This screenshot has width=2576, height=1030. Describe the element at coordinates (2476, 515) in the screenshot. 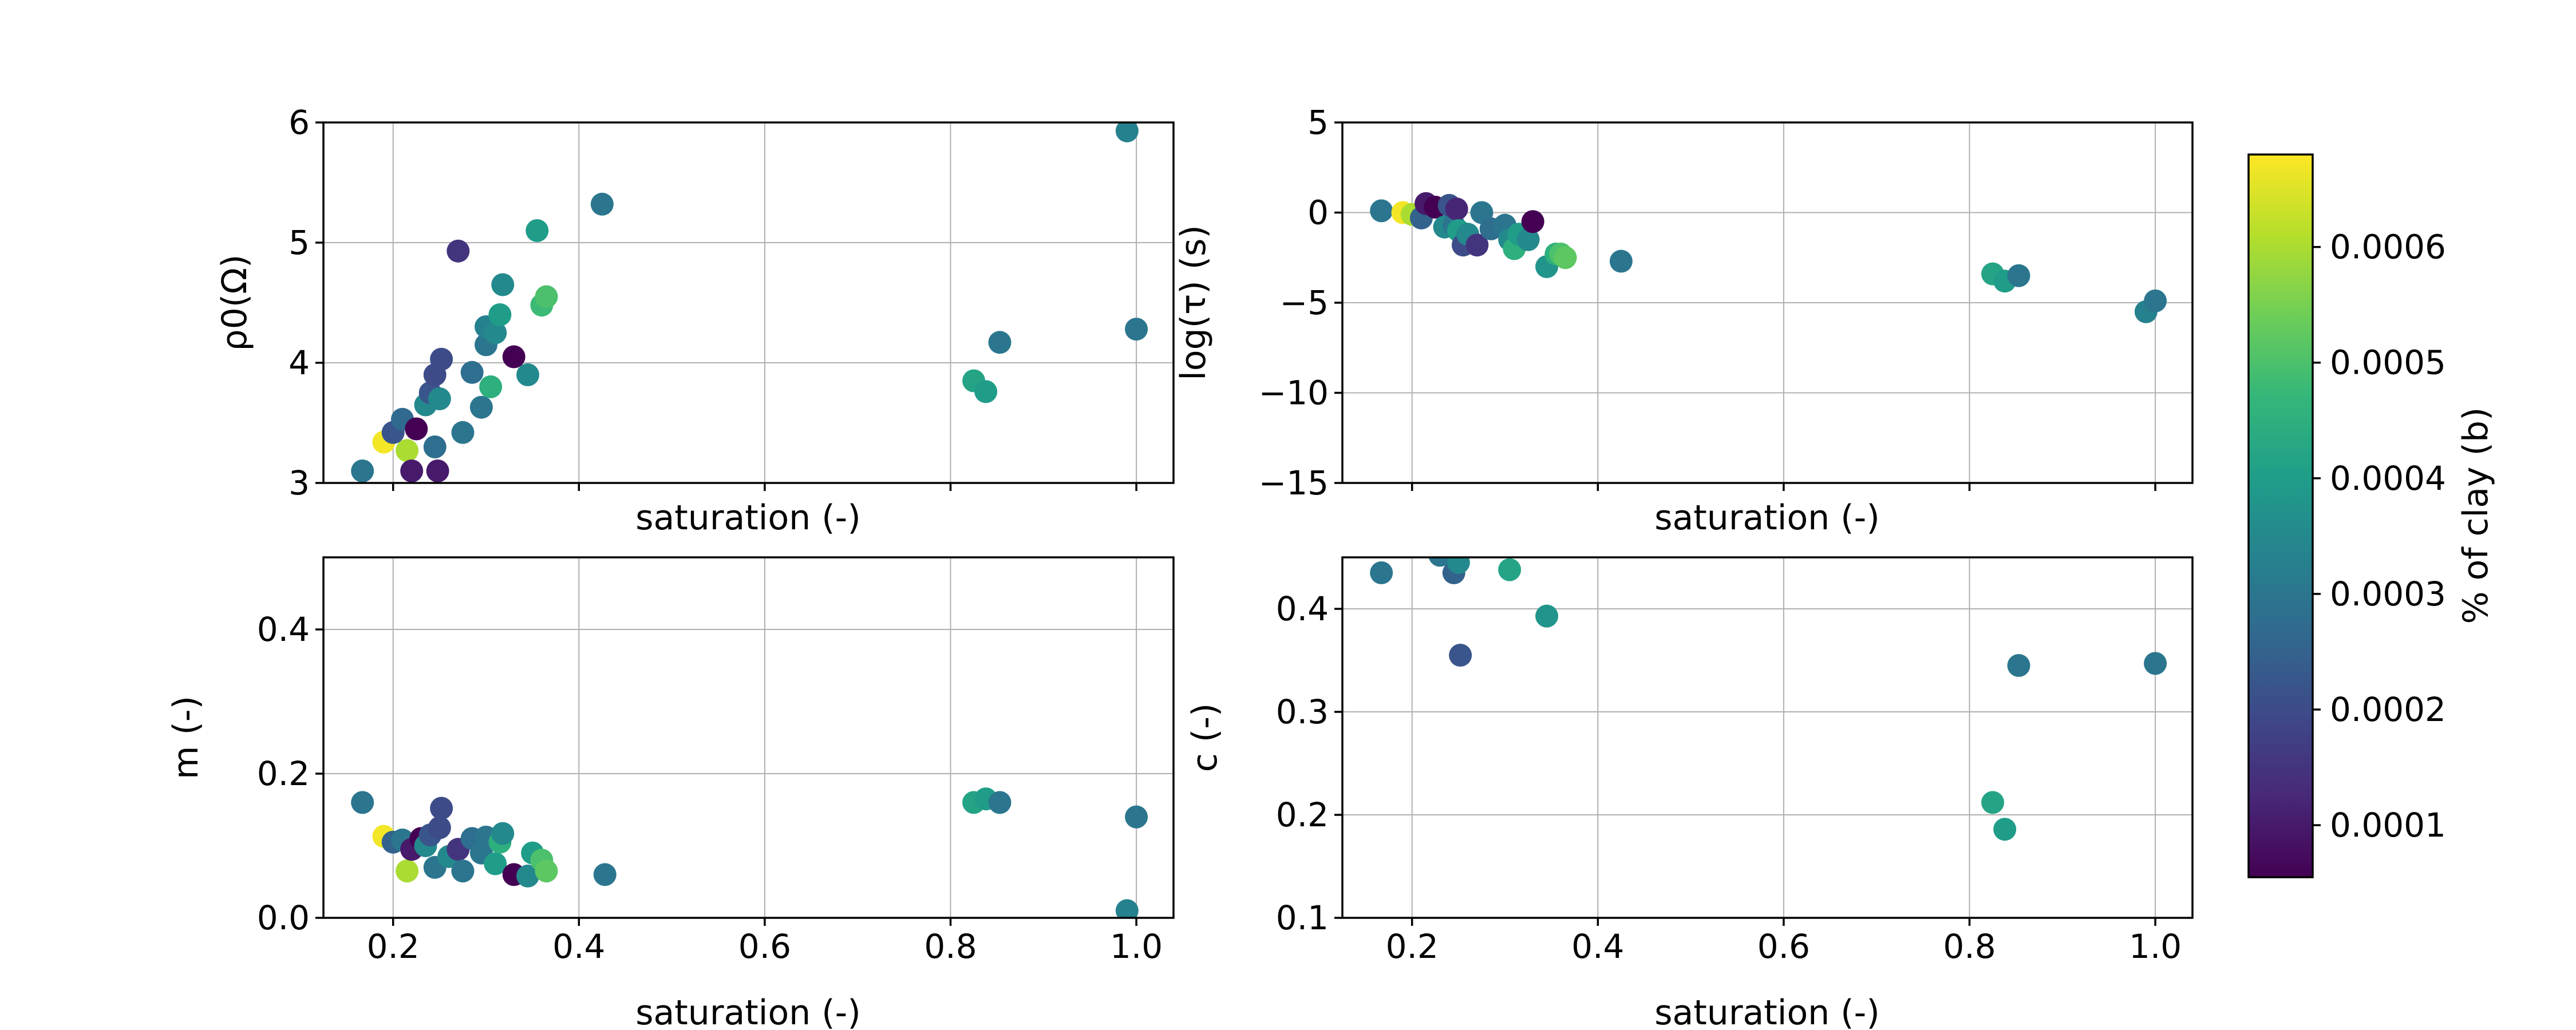

I see `colorbar-label: % of clay (b)` at that location.